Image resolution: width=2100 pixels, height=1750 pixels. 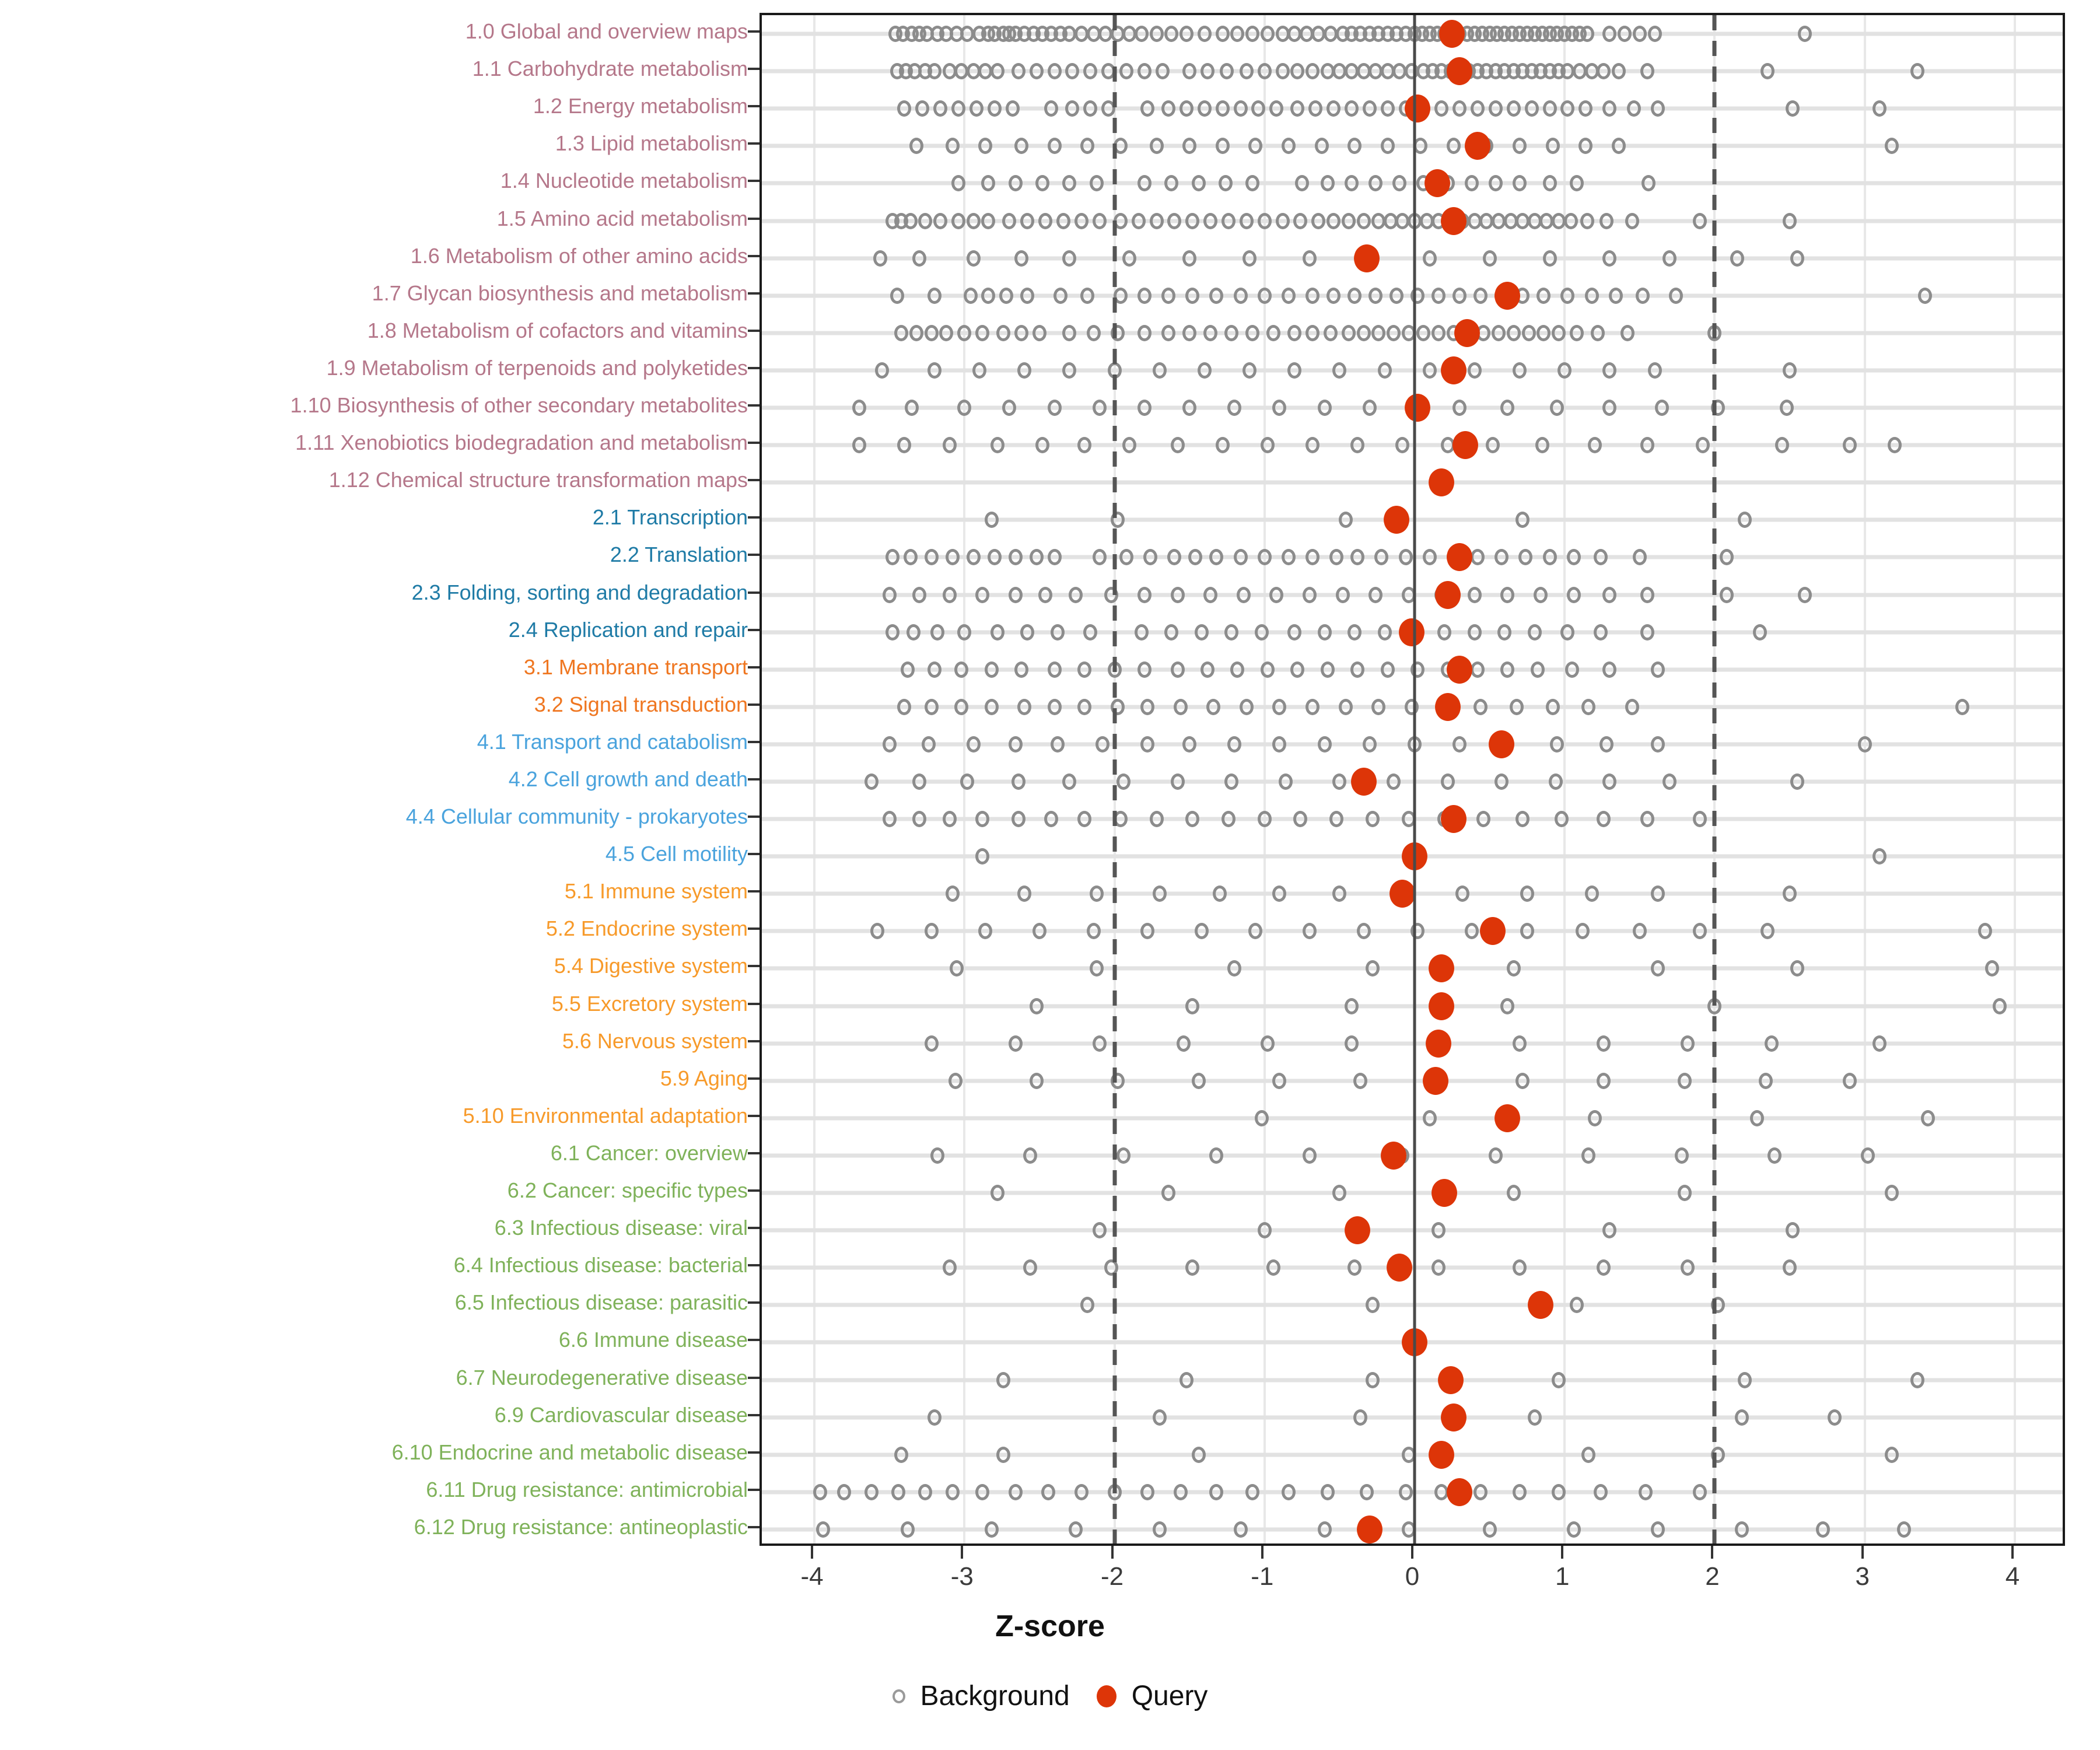 What do you see at coordinates (569, 1452) in the screenshot?
I see `y-axis-label: 6.10 Endocrine and metabolic disease` at bounding box center [569, 1452].